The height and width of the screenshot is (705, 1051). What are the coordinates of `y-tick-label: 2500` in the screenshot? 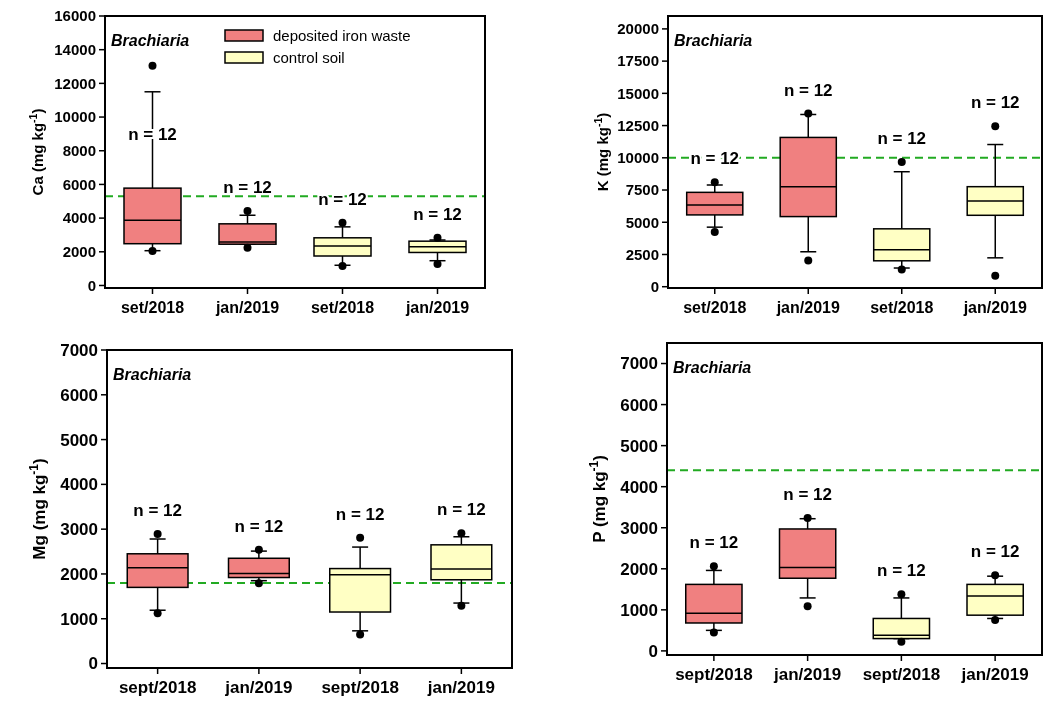 It's located at (642, 254).